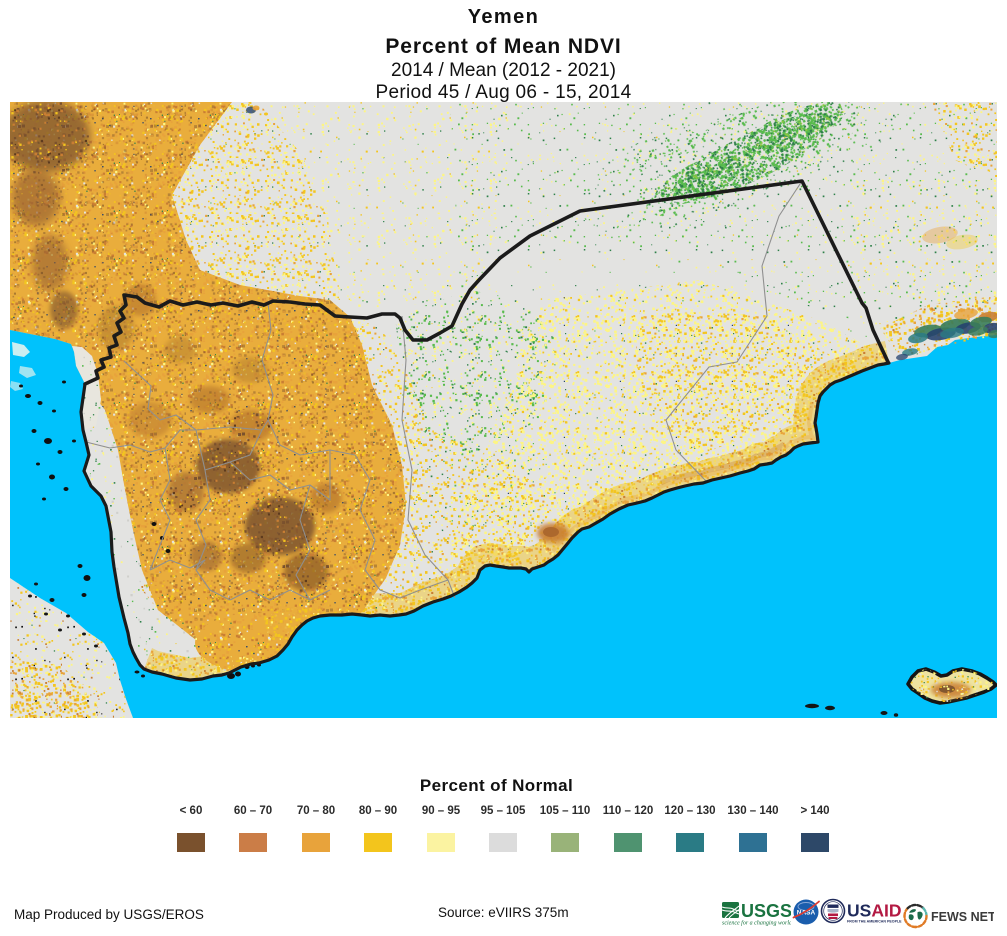 Image resolution: width=1007 pixels, height=936 pixels. I want to click on svg-text: USGS, so click(766, 911).